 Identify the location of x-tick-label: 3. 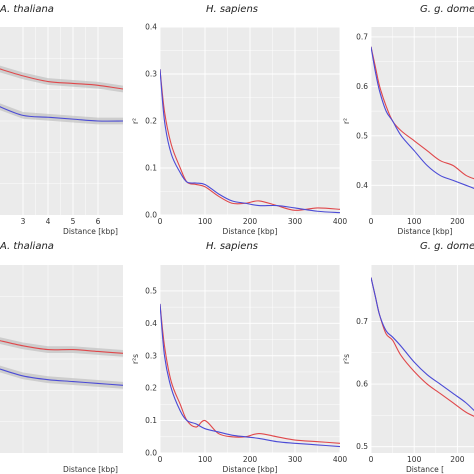
(23, 221).